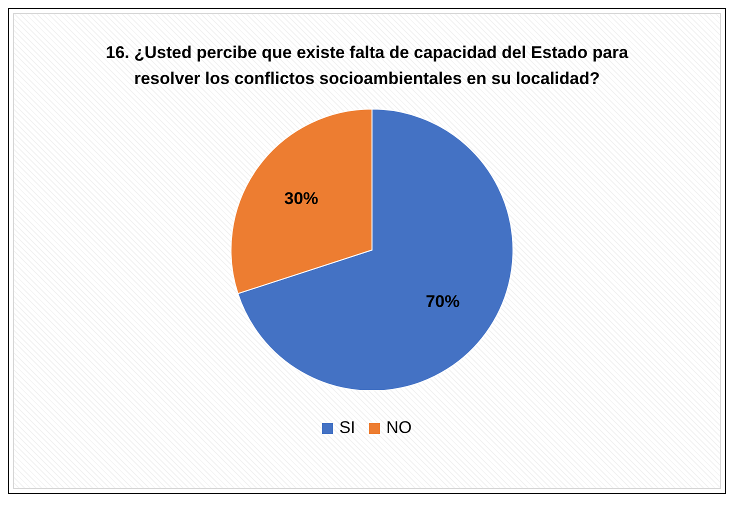  I want to click on legend-label: SI, so click(347, 428).